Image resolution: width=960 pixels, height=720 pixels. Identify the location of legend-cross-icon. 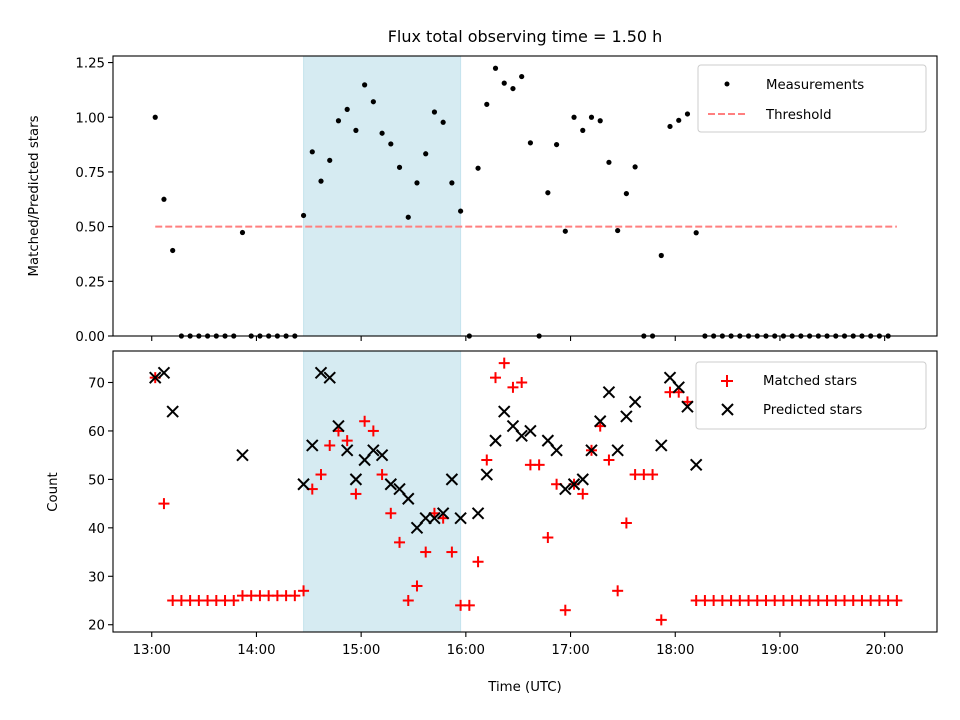
(727, 409).